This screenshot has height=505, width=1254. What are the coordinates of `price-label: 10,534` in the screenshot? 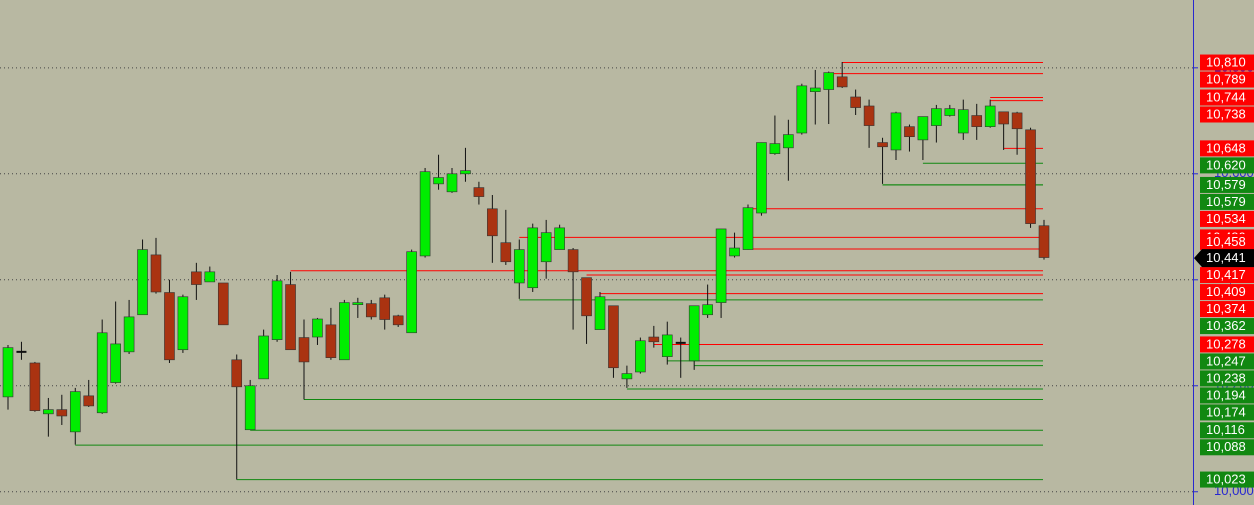 It's located at (1226, 218).